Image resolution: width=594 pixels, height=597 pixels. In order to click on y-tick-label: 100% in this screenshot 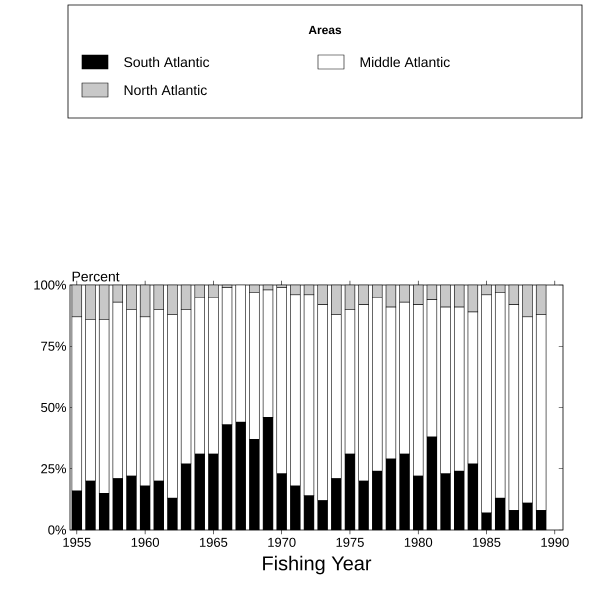, I will do `click(50, 285)`.